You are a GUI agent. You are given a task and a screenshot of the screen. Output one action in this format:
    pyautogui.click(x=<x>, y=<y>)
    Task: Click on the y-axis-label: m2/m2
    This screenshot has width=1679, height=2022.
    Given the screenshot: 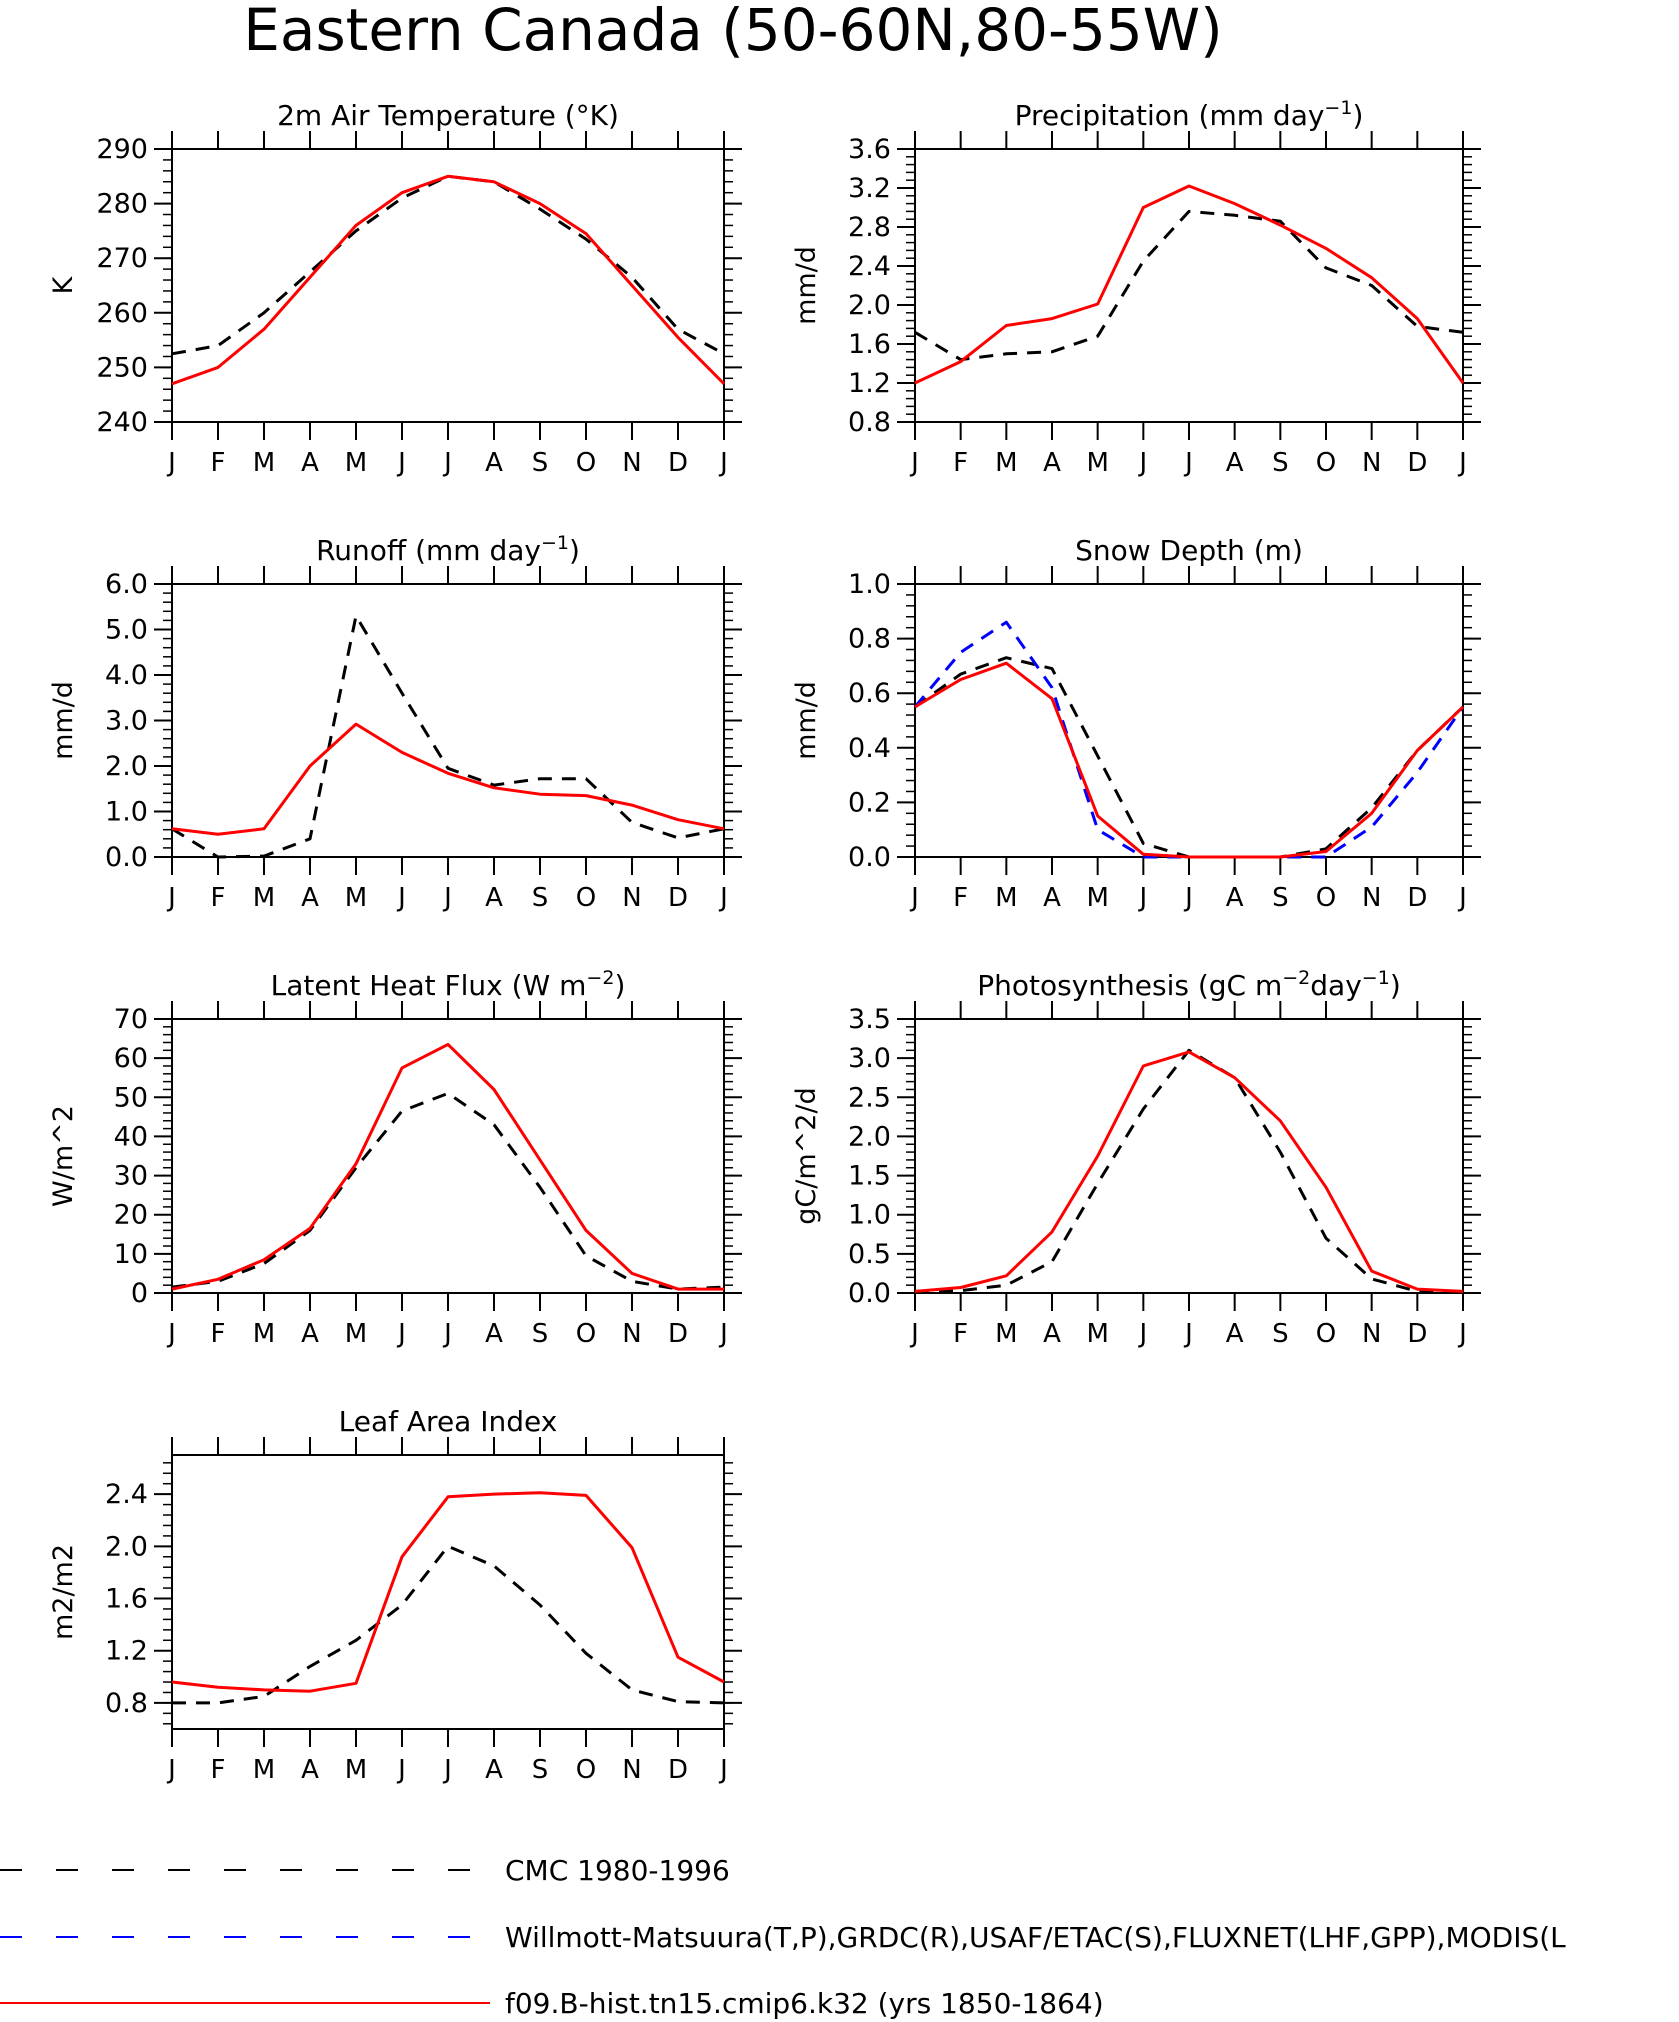 What is the action you would take?
    pyautogui.click(x=63, y=1592)
    